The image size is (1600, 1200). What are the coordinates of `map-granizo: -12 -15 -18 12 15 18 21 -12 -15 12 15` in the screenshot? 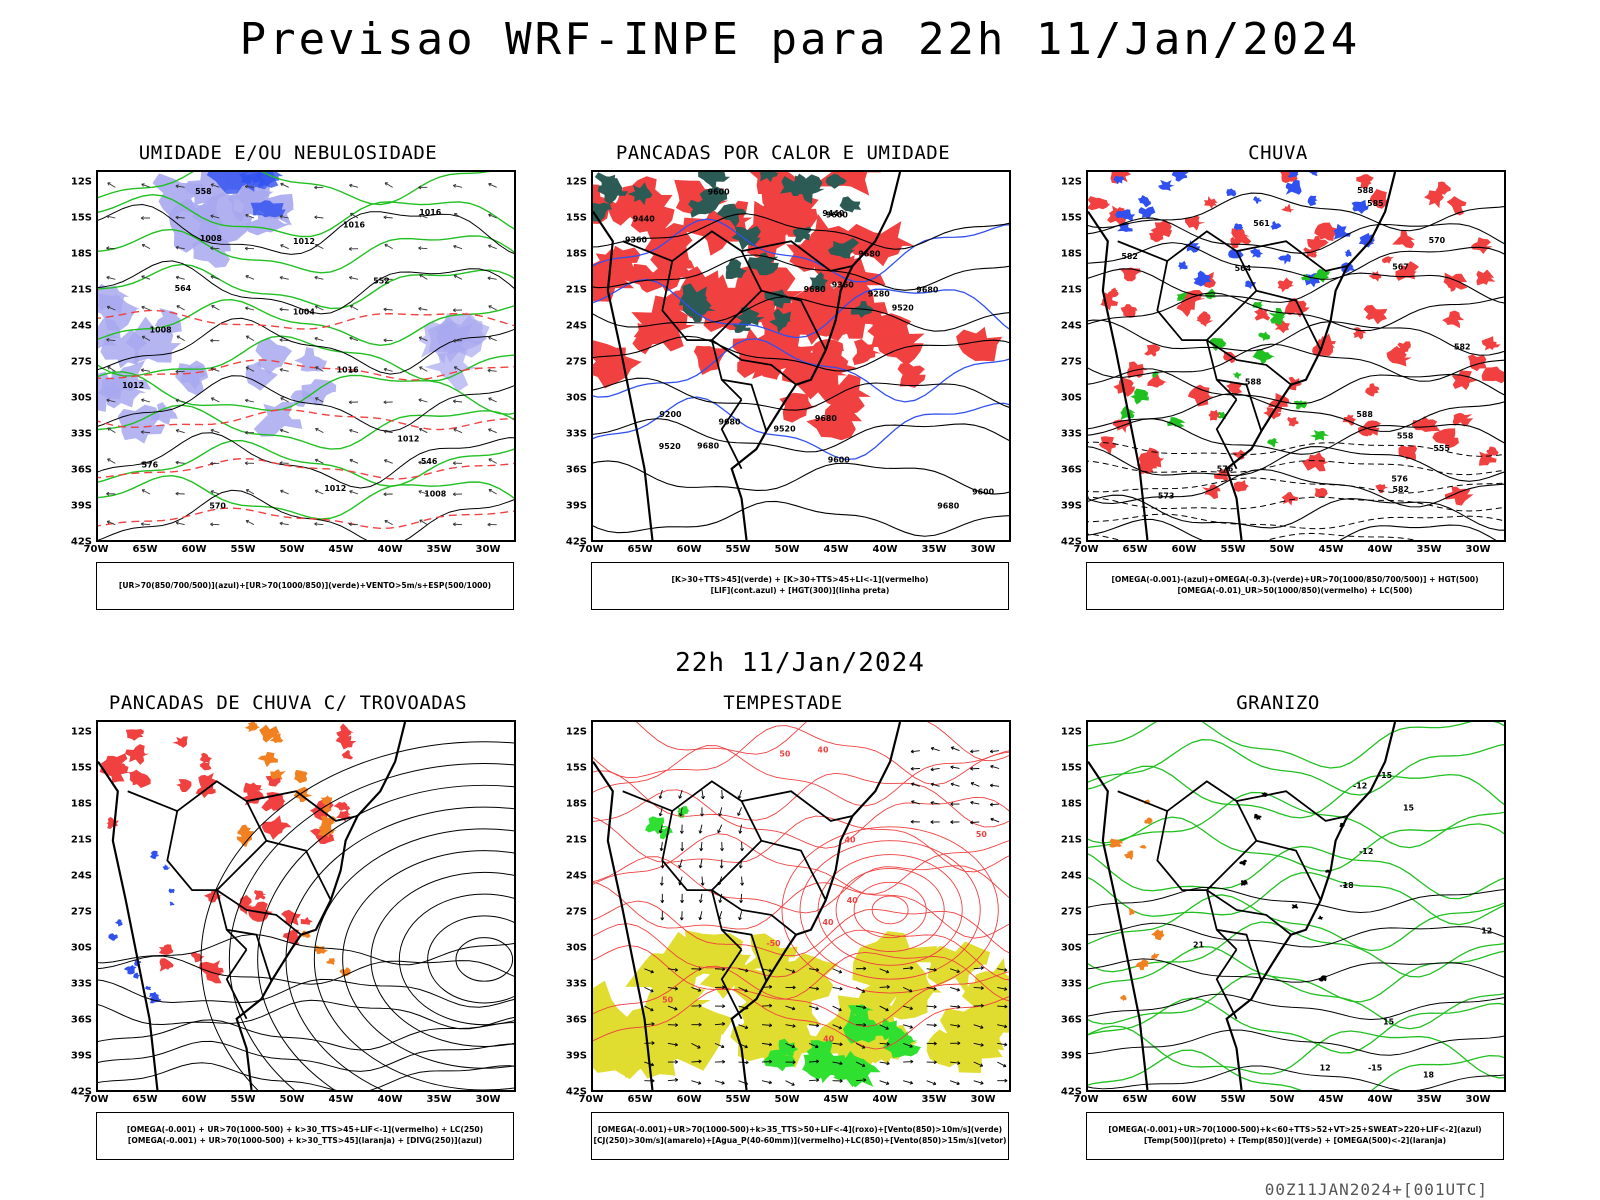 It's located at (1296, 906).